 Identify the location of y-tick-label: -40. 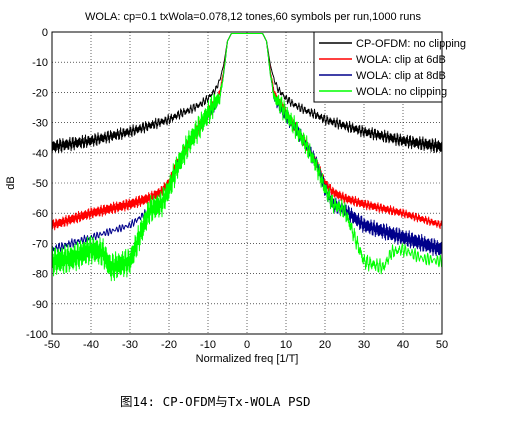
(40, 154).